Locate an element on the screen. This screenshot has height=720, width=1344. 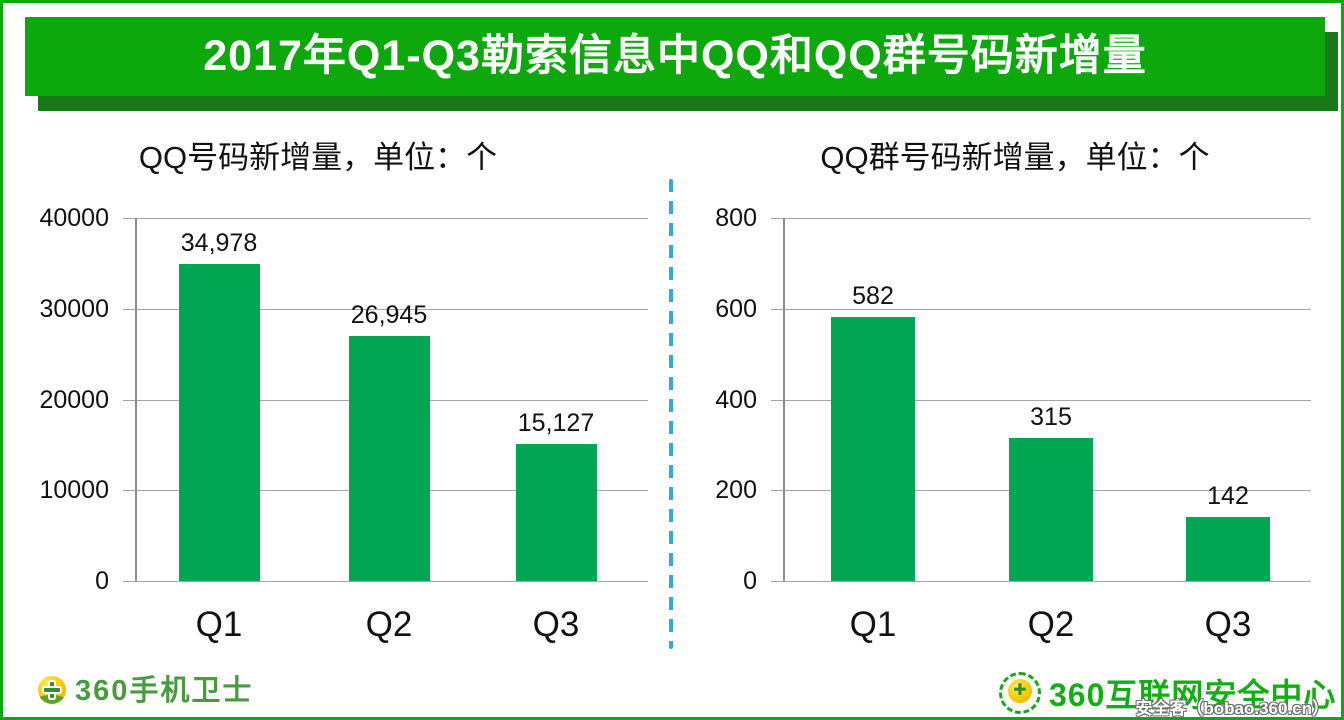
y-axis-tick-label: 40000 is located at coordinates (74, 218).